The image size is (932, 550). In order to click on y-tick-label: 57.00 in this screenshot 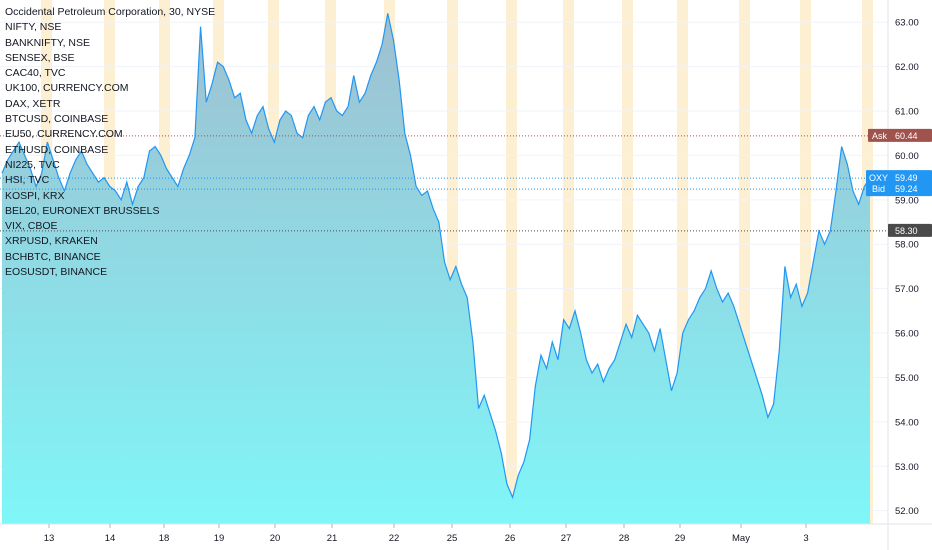, I will do `click(907, 289)`.